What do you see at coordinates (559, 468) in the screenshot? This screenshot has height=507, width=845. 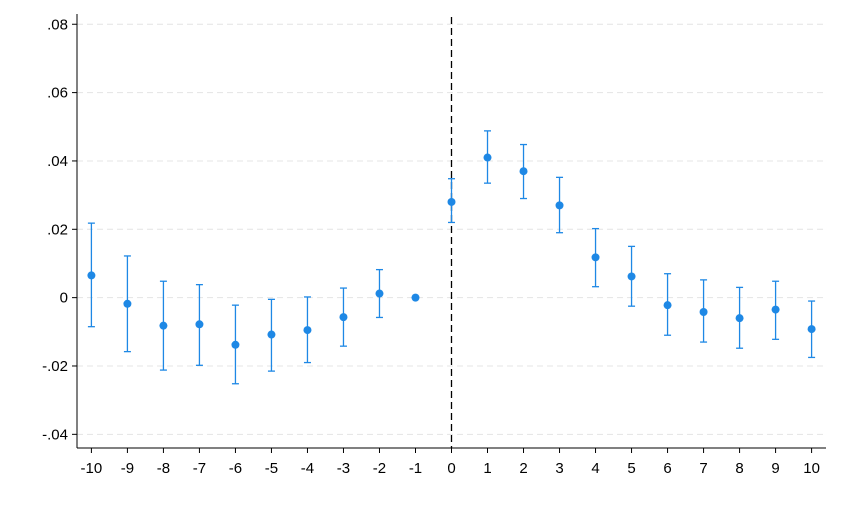 I see `x-tick-label: 3` at bounding box center [559, 468].